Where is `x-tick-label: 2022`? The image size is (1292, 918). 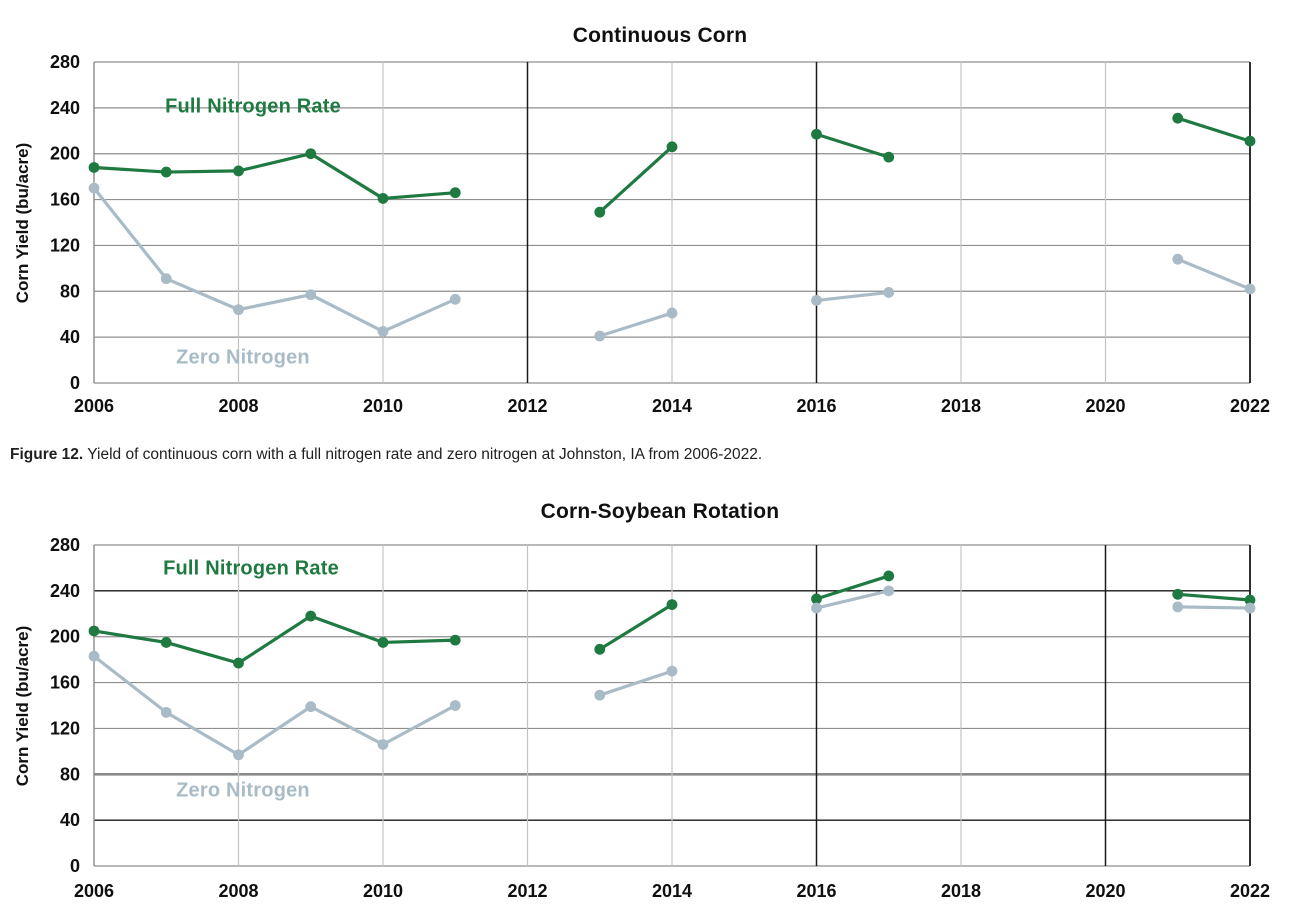 x-tick-label: 2022 is located at coordinates (1250, 406).